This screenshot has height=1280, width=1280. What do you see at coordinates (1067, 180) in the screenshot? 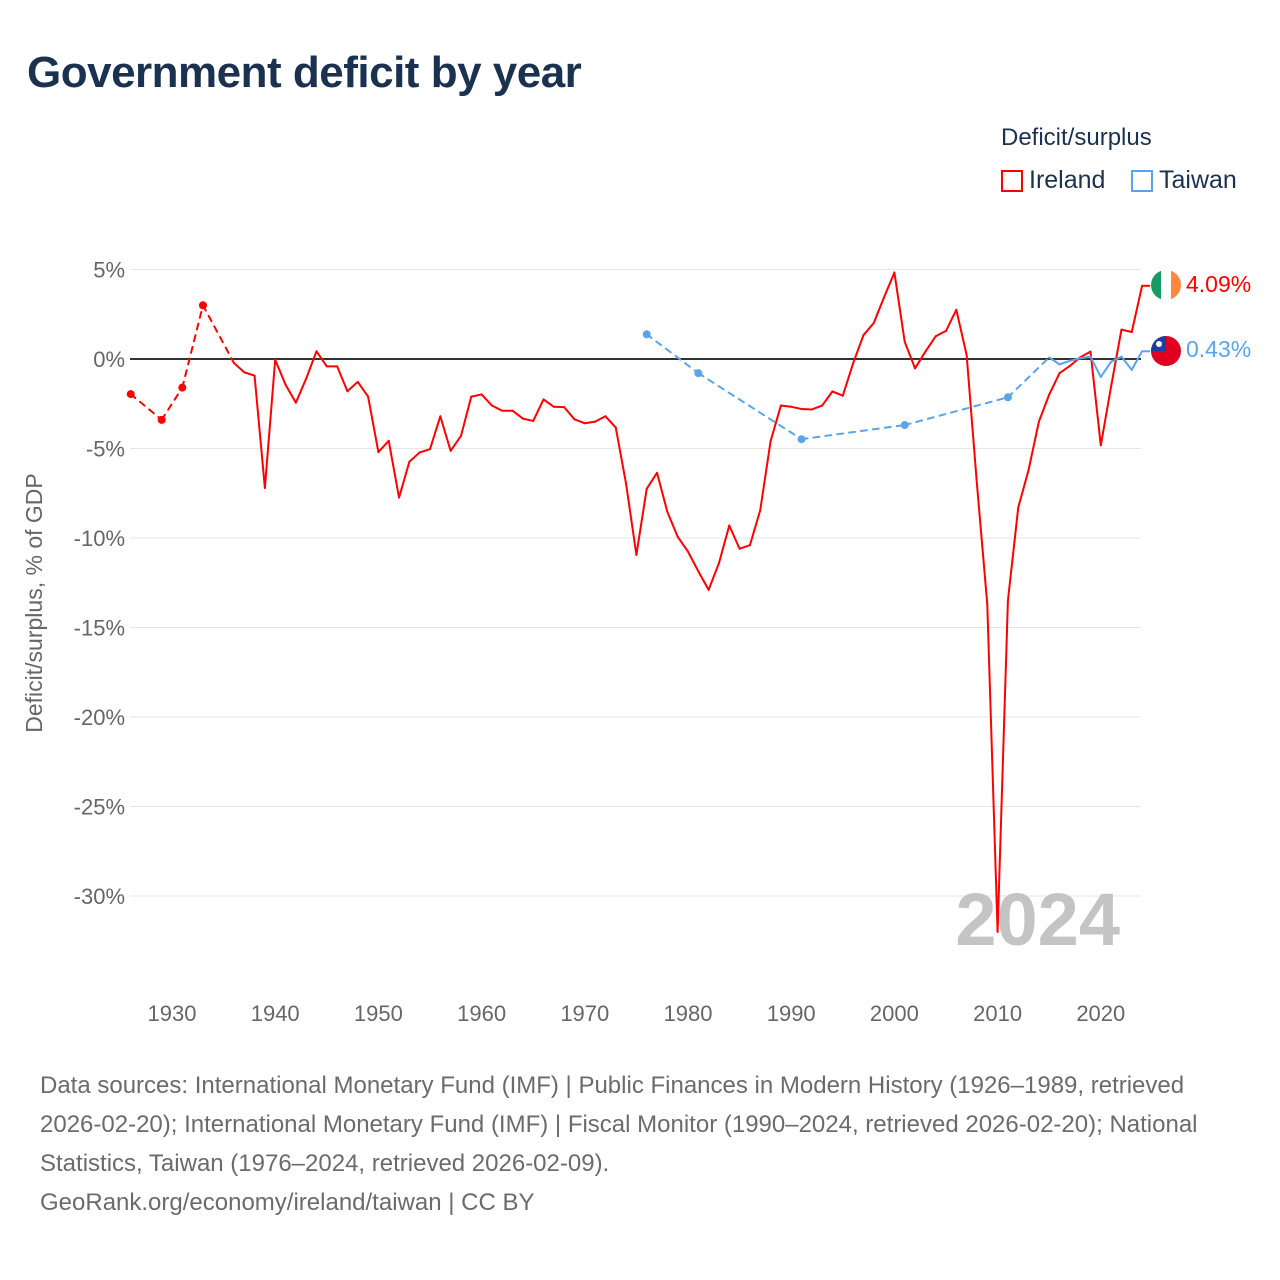
I see `legend-label-ireland: Ireland` at bounding box center [1067, 180].